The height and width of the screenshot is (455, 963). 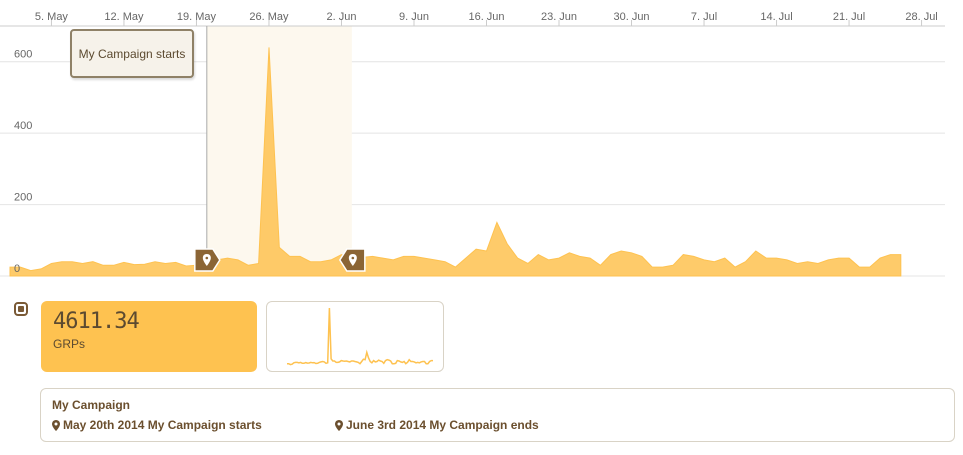 I want to click on tooltip: My Campaign starts, so click(x=132, y=53).